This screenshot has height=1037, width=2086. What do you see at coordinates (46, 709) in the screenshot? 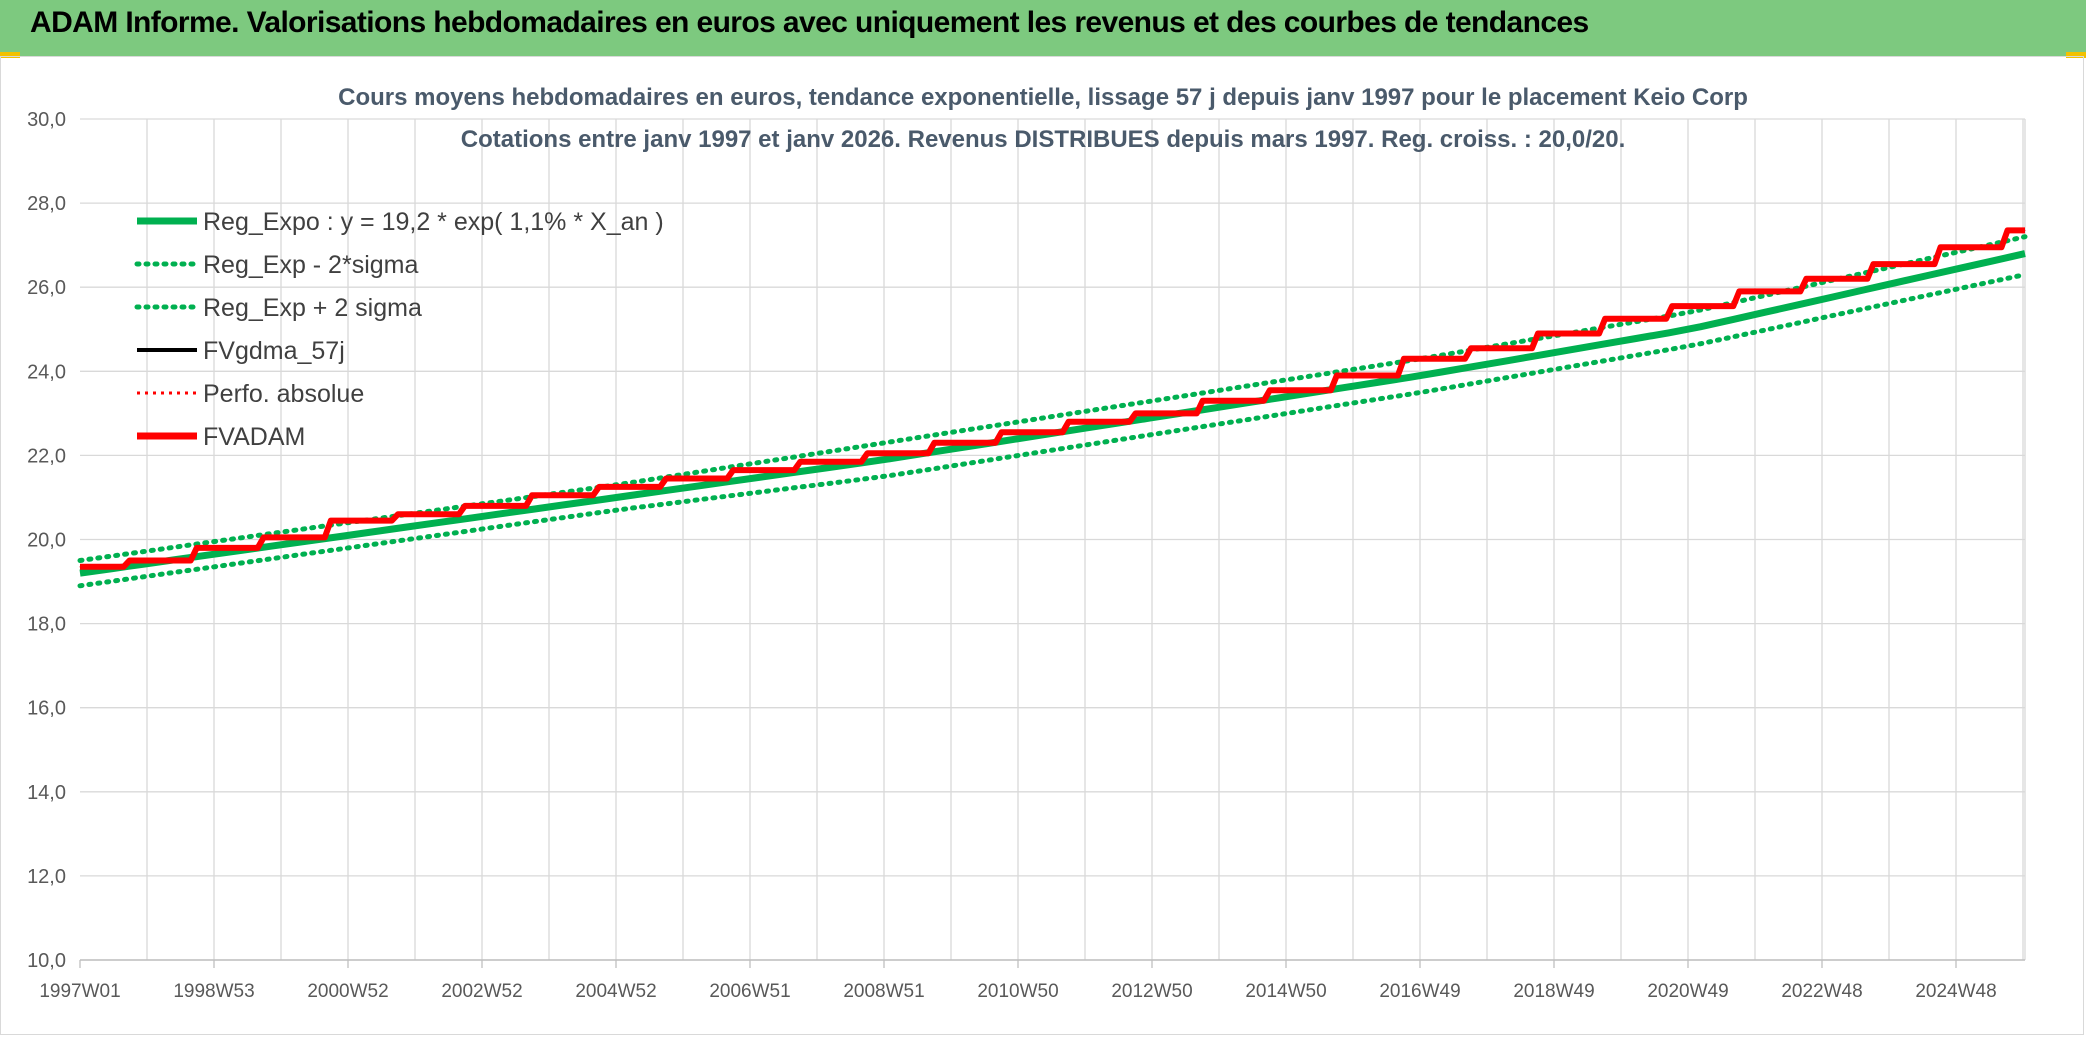
I see `y-tick-label: 16,0` at bounding box center [46, 709].